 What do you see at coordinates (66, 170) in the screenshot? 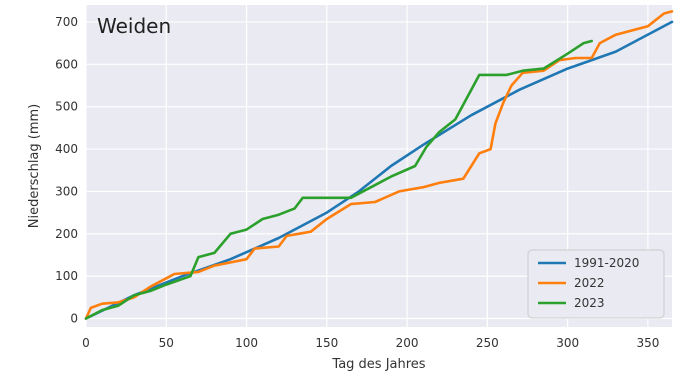
I see `y-tick-labels: 0 100 200 300 400 500 600 700` at bounding box center [66, 170].